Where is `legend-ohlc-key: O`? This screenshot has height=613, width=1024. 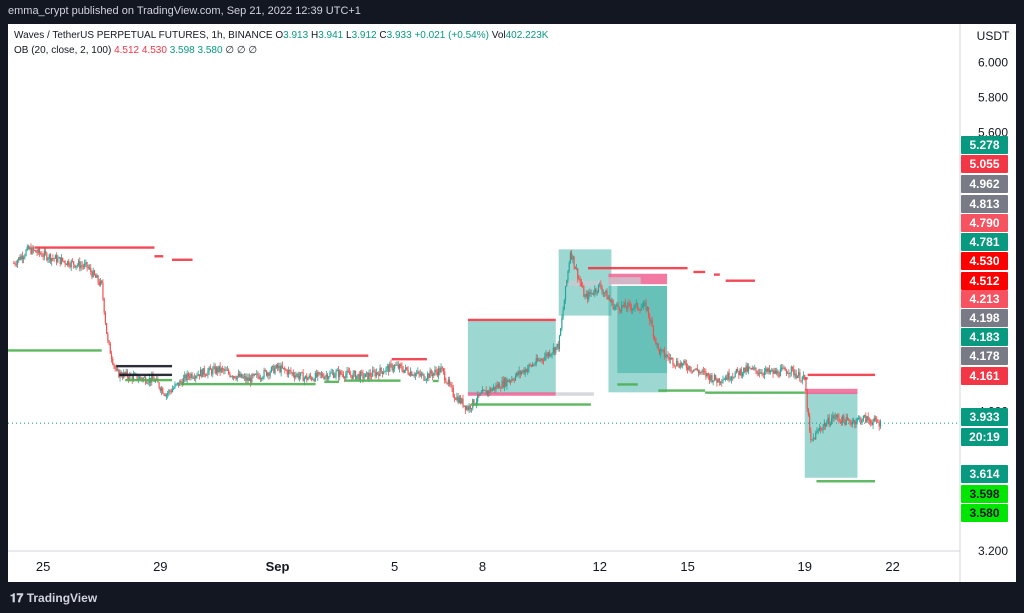 legend-ohlc-key: O is located at coordinates (279, 35).